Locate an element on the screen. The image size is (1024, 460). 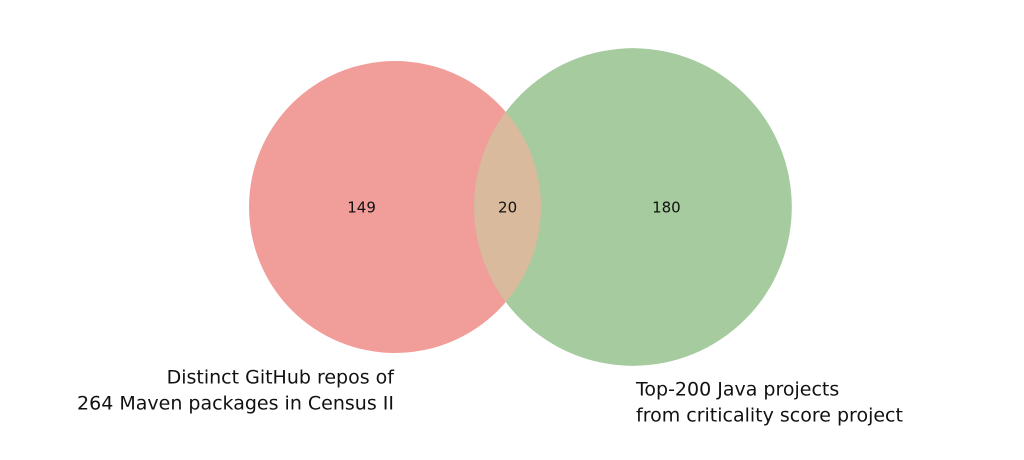
region-count: 20 is located at coordinates (507, 208).